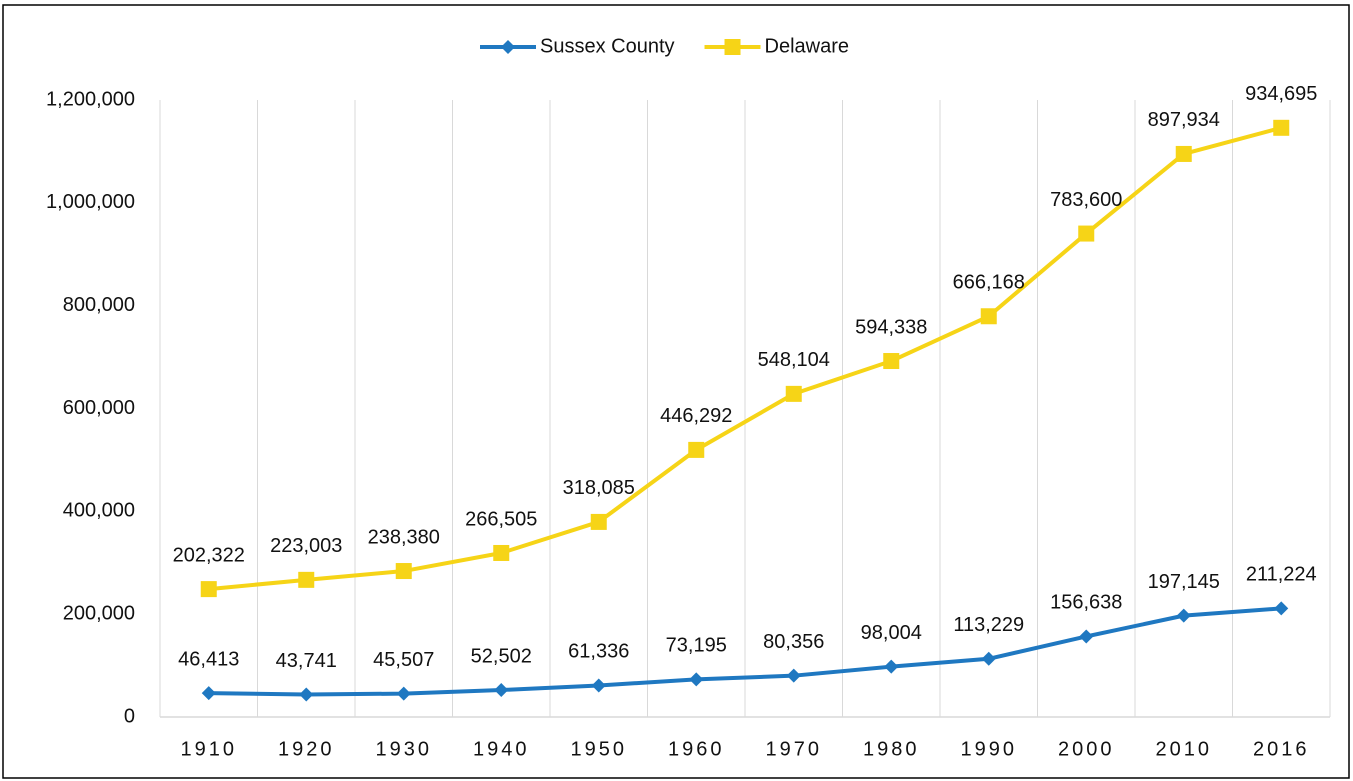  Describe the element at coordinates (129, 716) in the screenshot. I see `y-tick-label: 0` at that location.